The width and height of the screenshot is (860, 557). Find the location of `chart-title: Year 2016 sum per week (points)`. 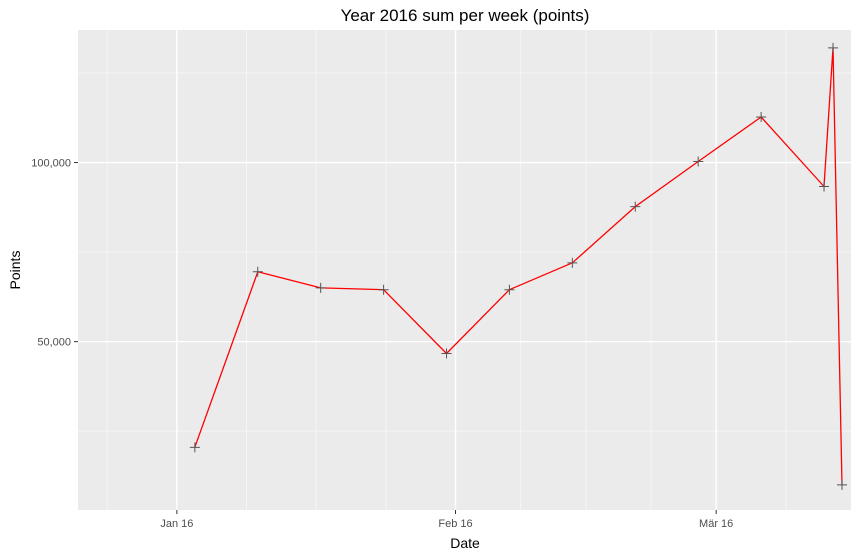

chart-title: Year 2016 sum per week (points) is located at coordinates (465, 15).